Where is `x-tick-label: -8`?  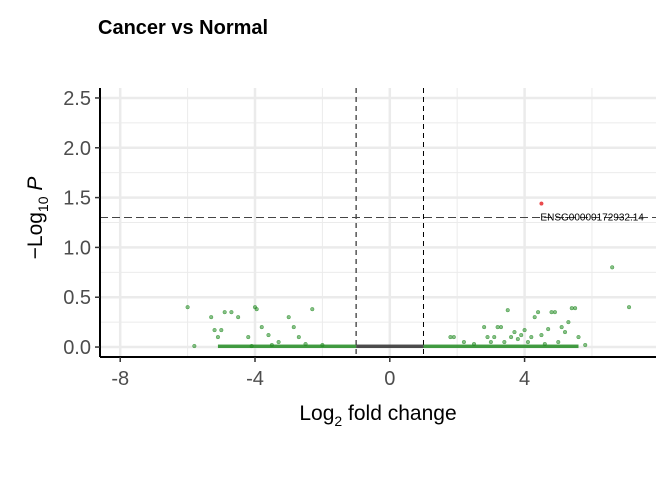 x-tick-label: -8 is located at coordinates (120, 379).